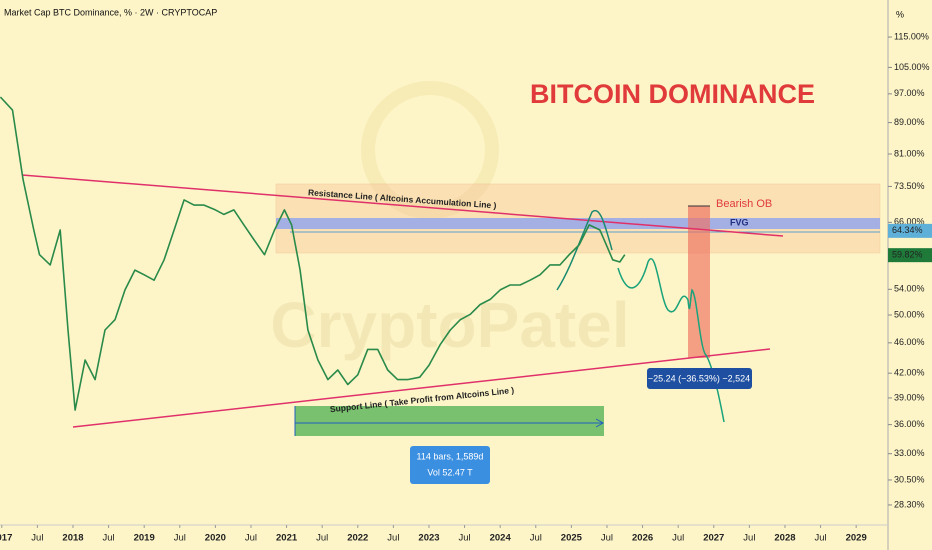  I want to click on resistance-line, so click(402, 205).